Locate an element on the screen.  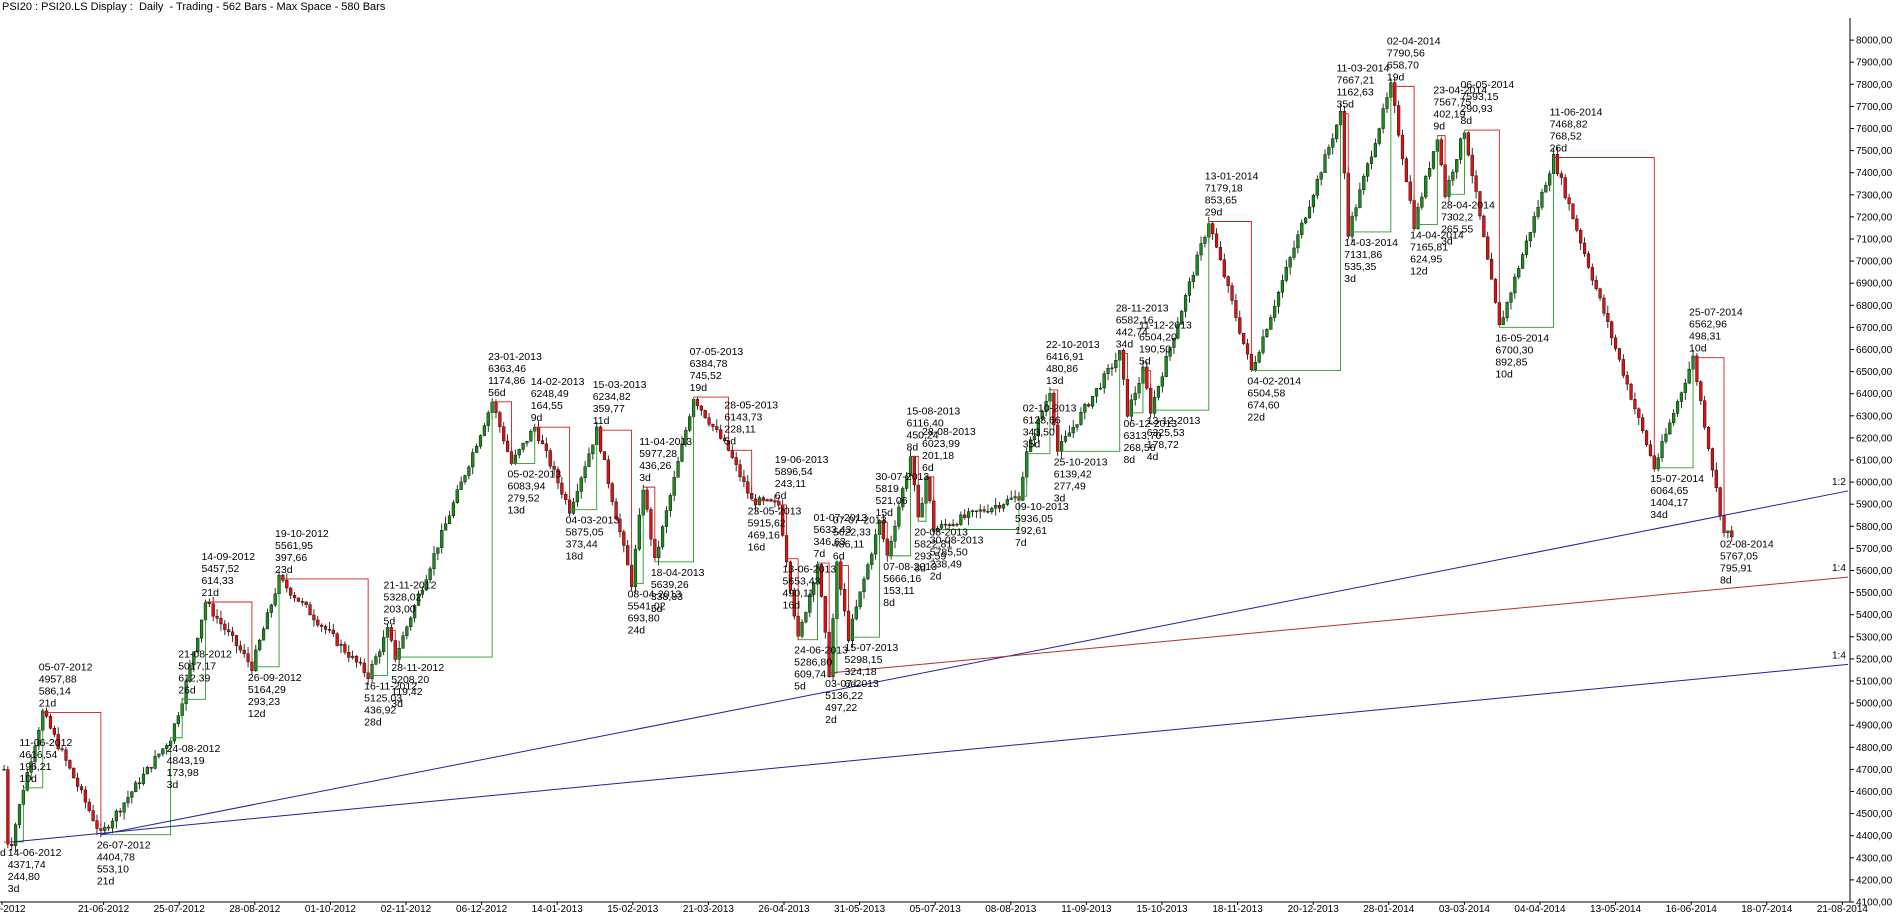
swing-label-line: 14-09-2012 is located at coordinates (228, 557).